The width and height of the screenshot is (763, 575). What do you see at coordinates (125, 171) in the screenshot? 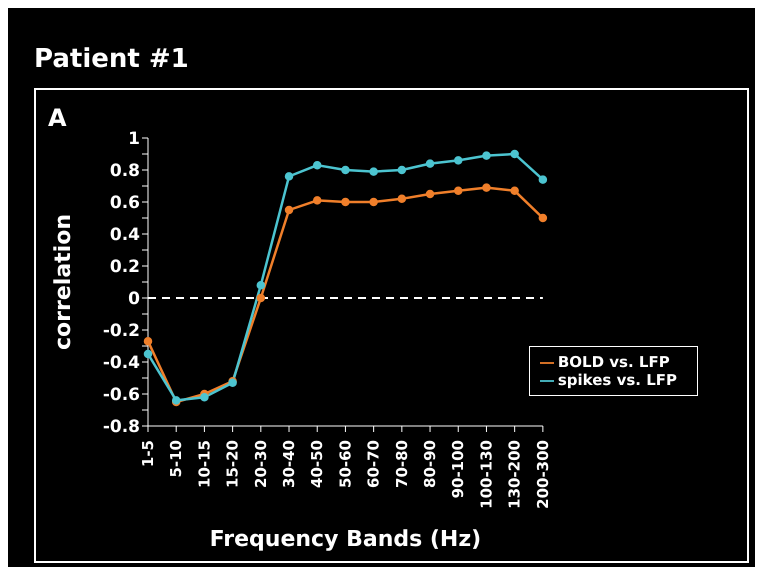
I see `y-tick-label: 0.8` at bounding box center [125, 171].